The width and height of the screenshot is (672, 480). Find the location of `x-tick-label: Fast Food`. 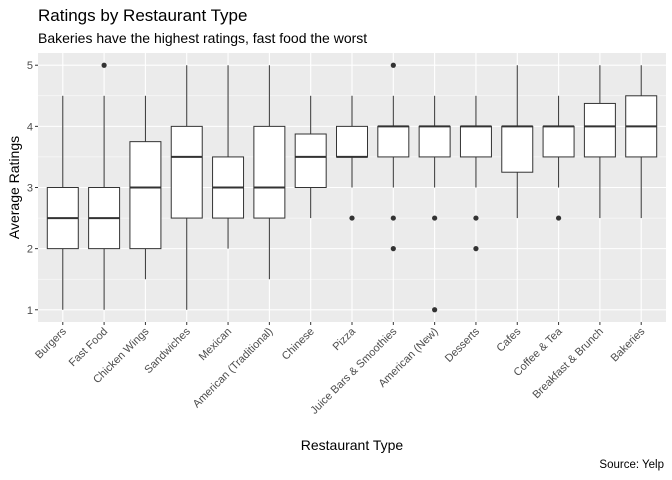

x-tick-label: Fast Food is located at coordinates (89, 348).